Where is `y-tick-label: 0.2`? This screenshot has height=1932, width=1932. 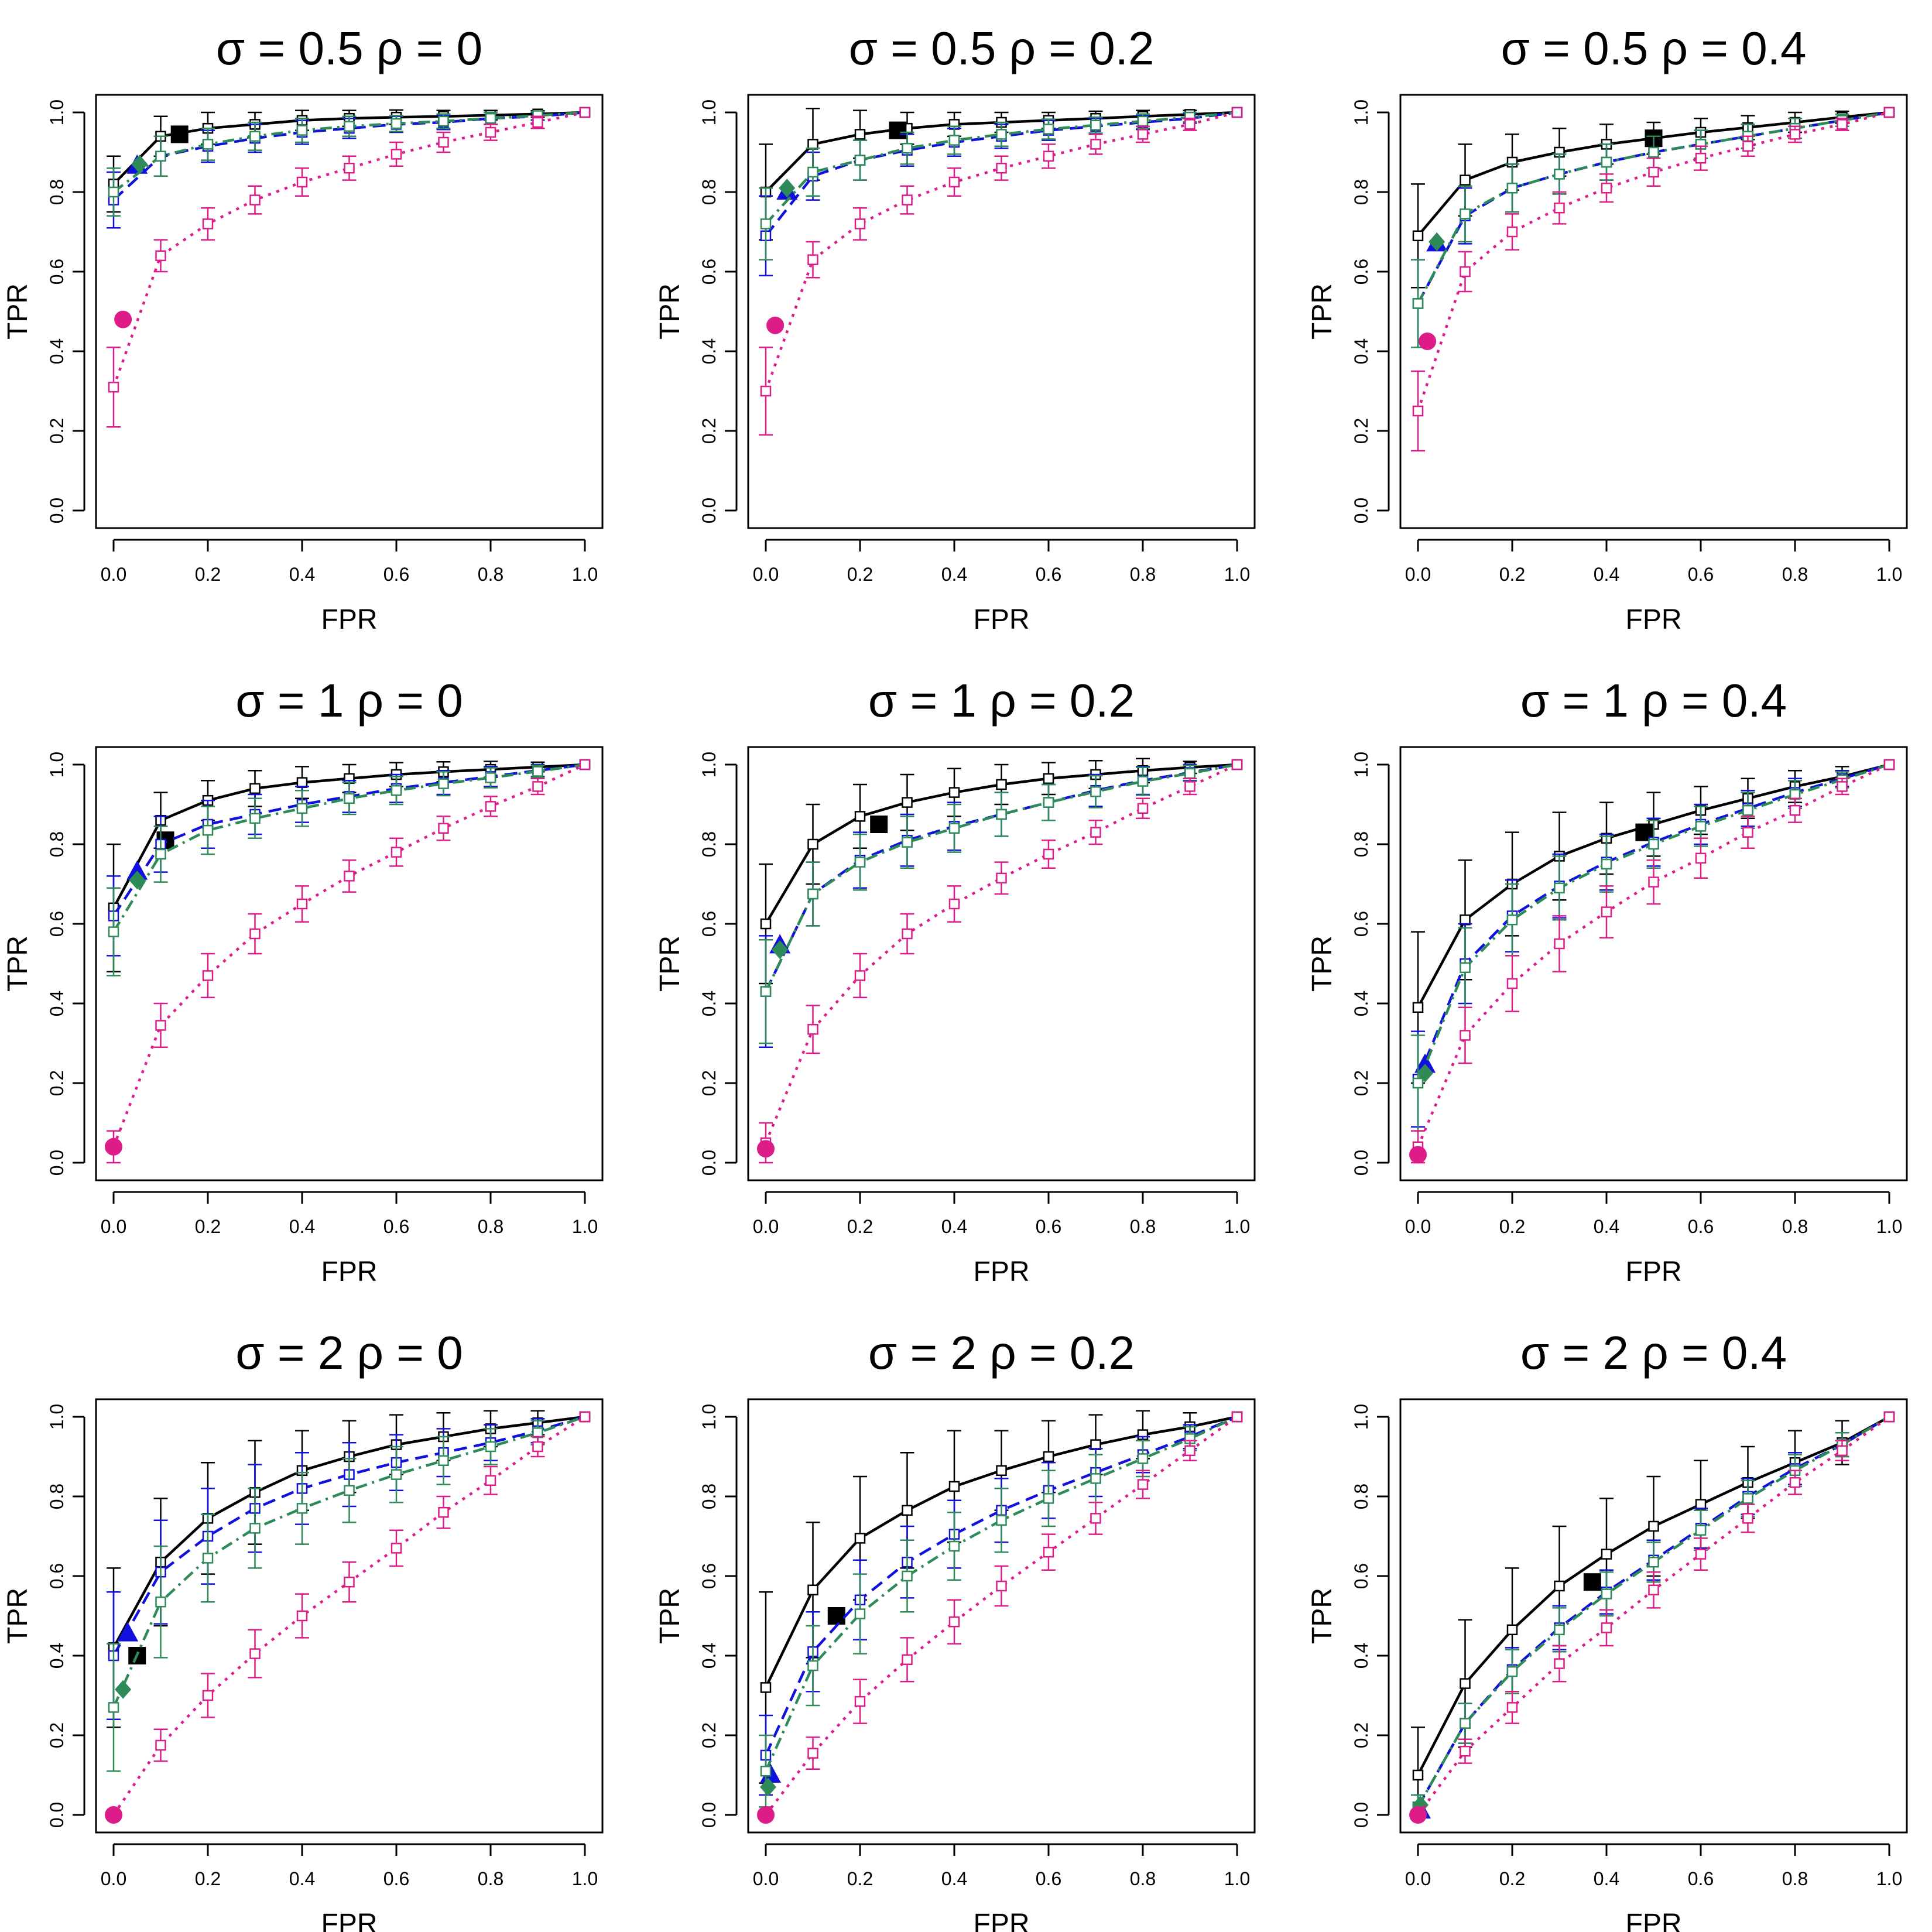
y-tick-label: 0.2 is located at coordinates (1361, 1735).